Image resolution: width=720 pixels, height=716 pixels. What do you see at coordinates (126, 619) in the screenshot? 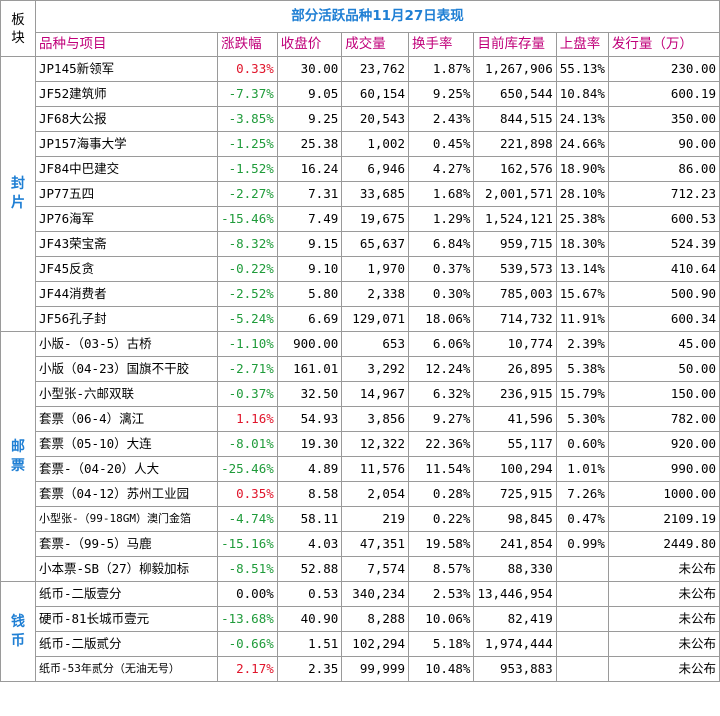
I see `cell-name: 硬币-81长城币壹元` at bounding box center [126, 619].